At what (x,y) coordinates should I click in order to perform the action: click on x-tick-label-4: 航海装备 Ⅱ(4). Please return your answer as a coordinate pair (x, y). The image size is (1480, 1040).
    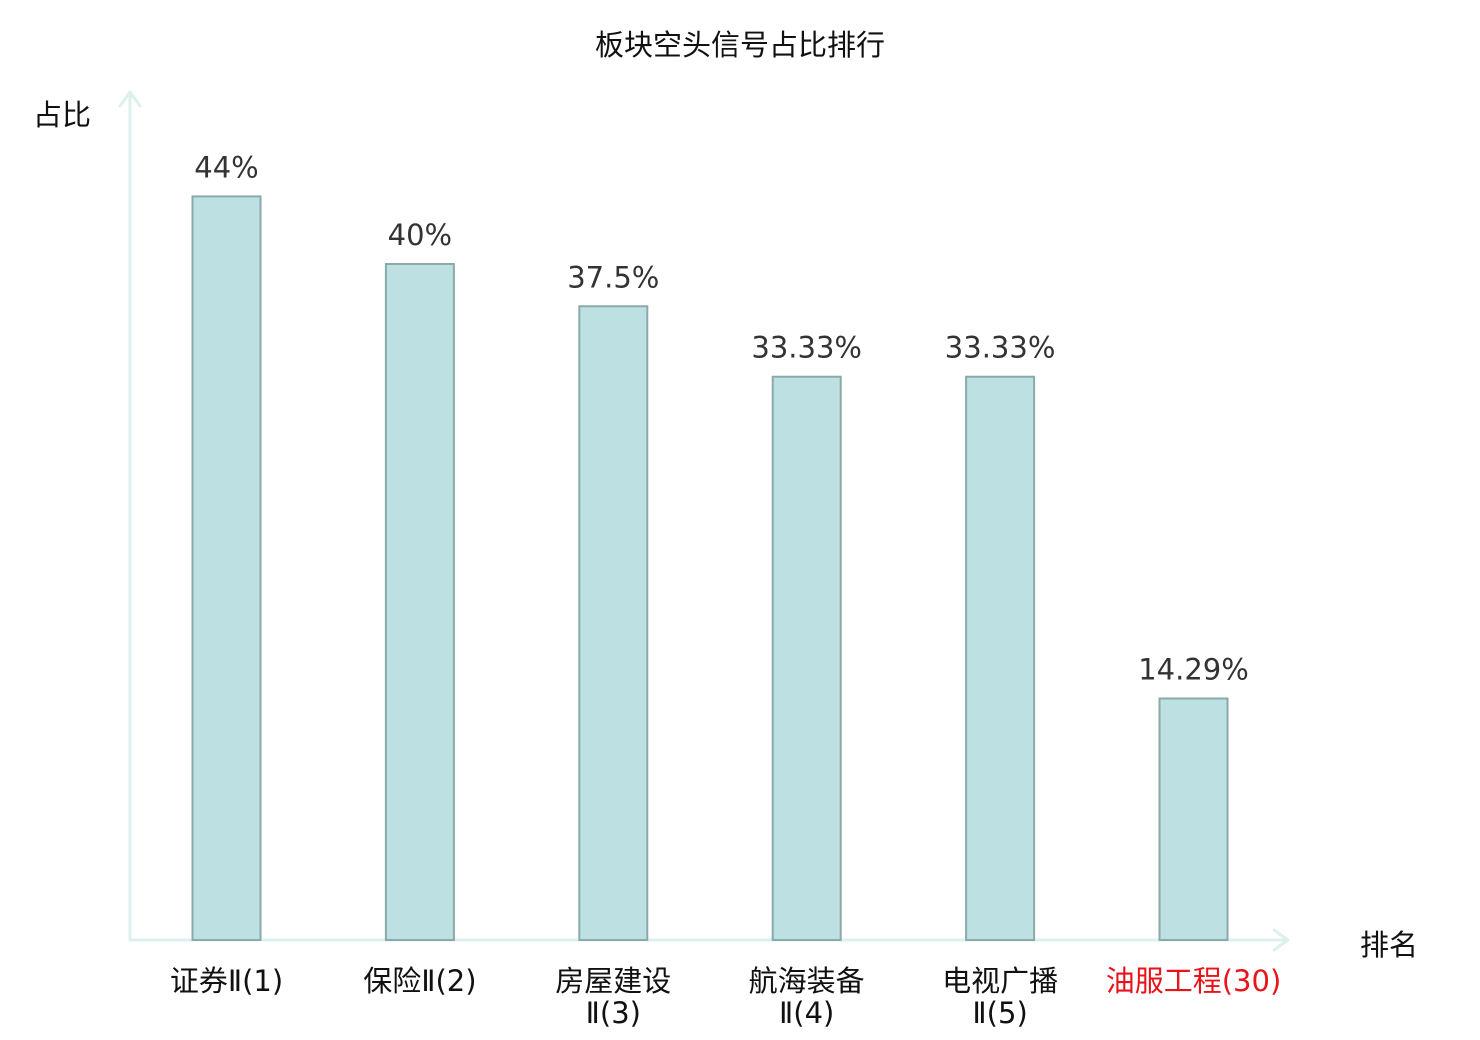
    Looking at the image, I should click on (807, 997).